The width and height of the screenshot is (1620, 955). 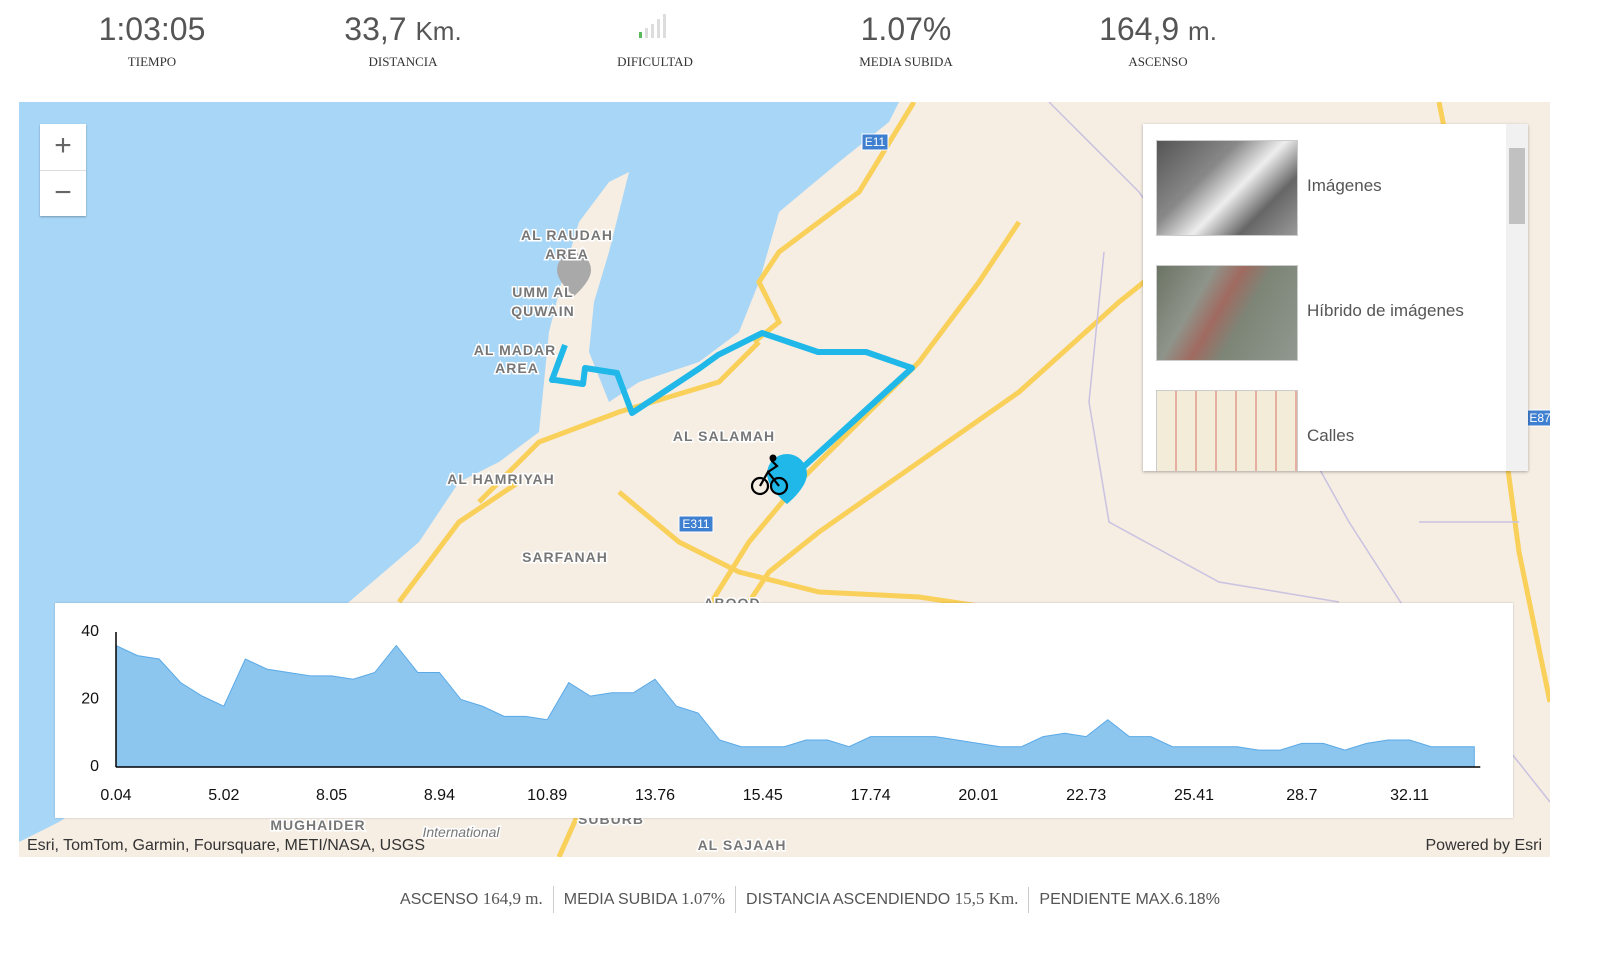 What do you see at coordinates (986, 898) in the screenshot?
I see `summary-value: 15,5 Km.` at bounding box center [986, 898].